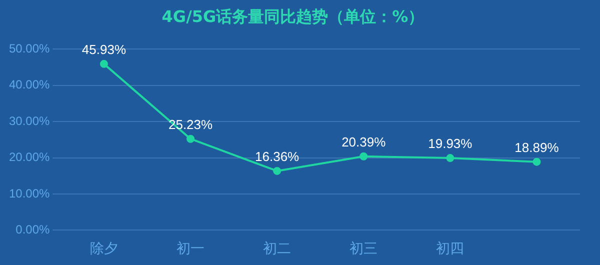  What do you see at coordinates (364, 249) in the screenshot?
I see `x-tick-label: 初三` at bounding box center [364, 249].